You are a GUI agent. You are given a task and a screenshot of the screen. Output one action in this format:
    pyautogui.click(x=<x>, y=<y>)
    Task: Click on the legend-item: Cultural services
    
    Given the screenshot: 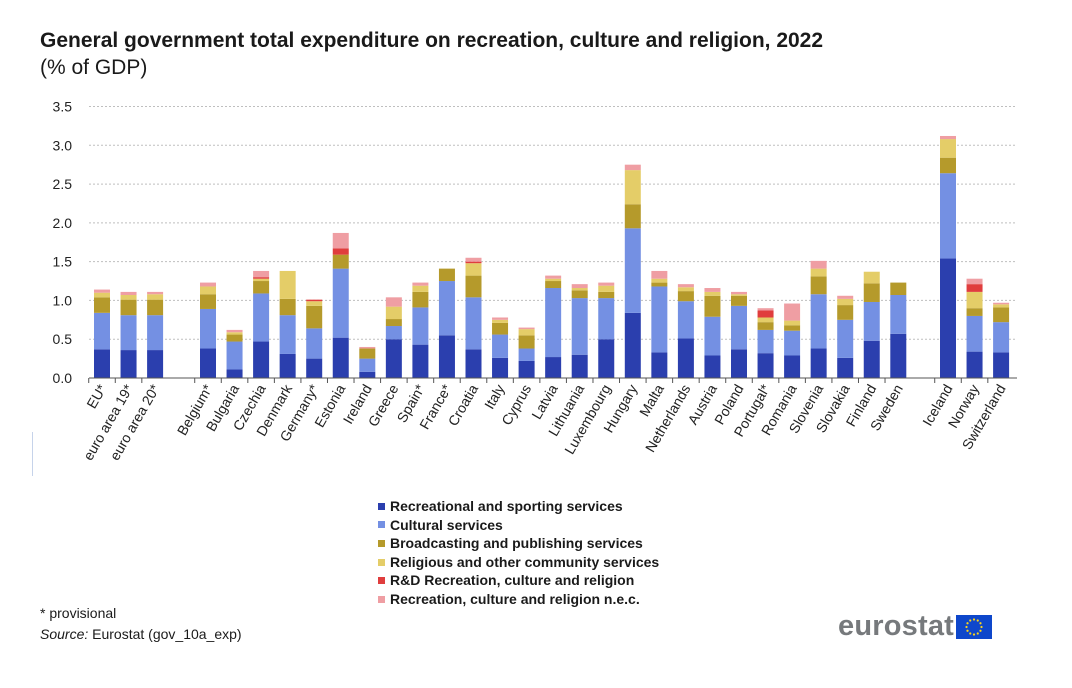 What is the action you would take?
    pyautogui.click(x=518, y=525)
    